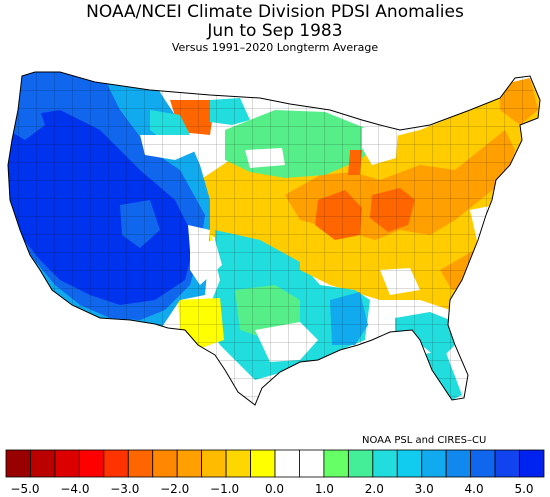  I want to click on legend-tick-label: −4.0, so click(74, 489).